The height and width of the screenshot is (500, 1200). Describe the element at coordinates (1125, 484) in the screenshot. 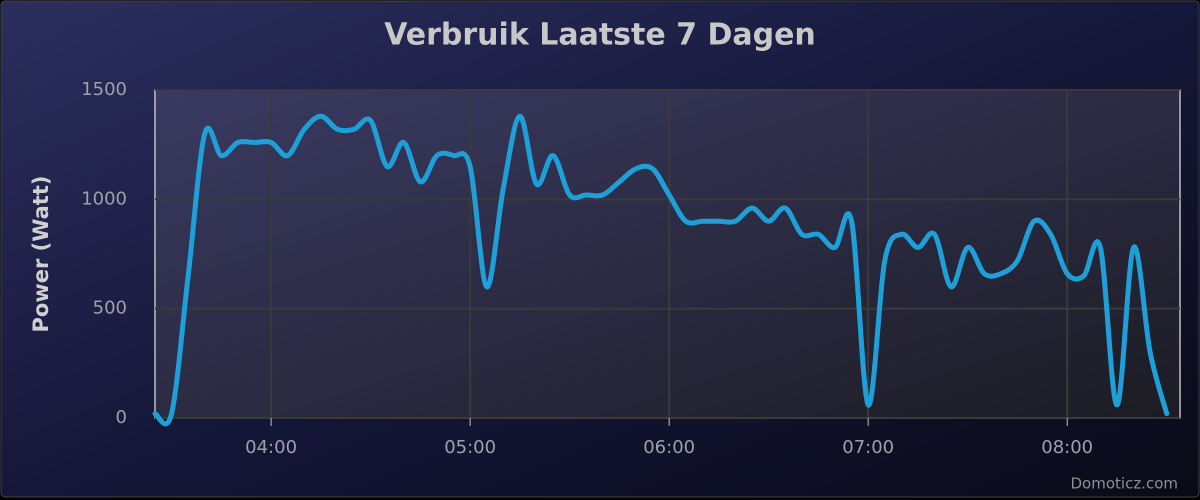

I see `credits: Domoticz.com` at that location.